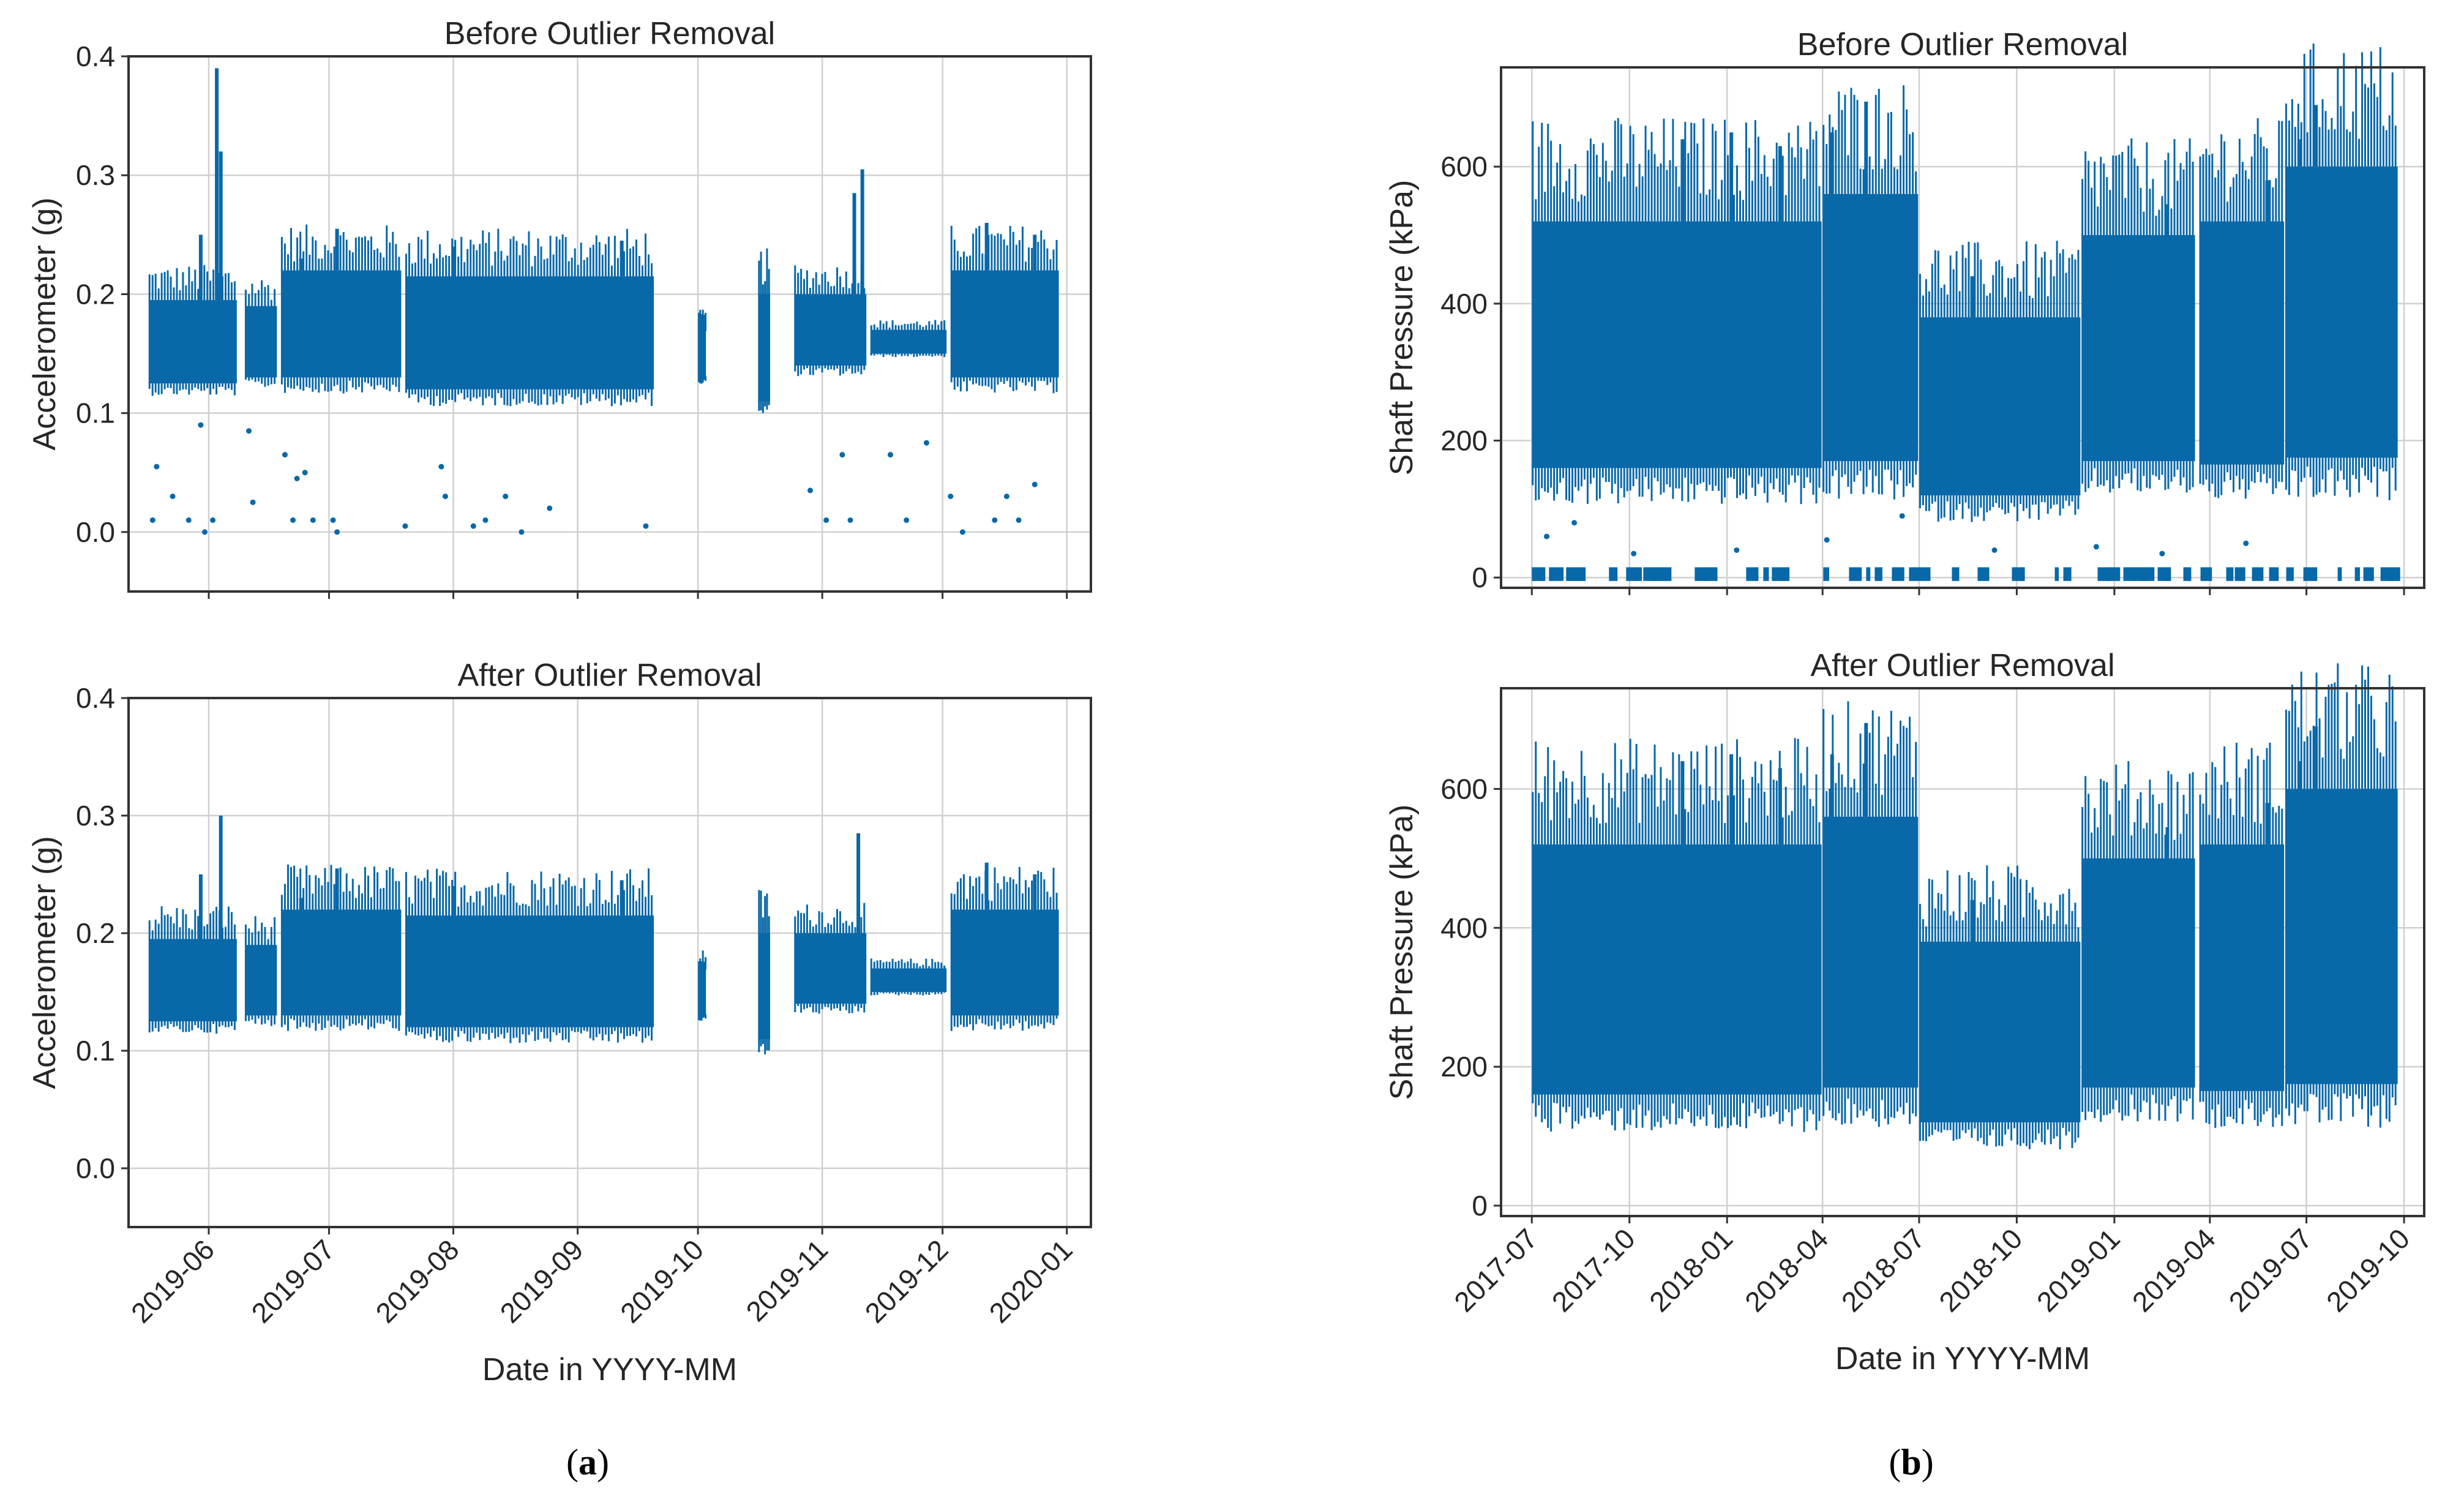 This screenshot has width=2464, height=1502. Describe the element at coordinates (1402, 952) in the screenshot. I see `y-axis-label: Shaft Pressure (kPa)` at that location.